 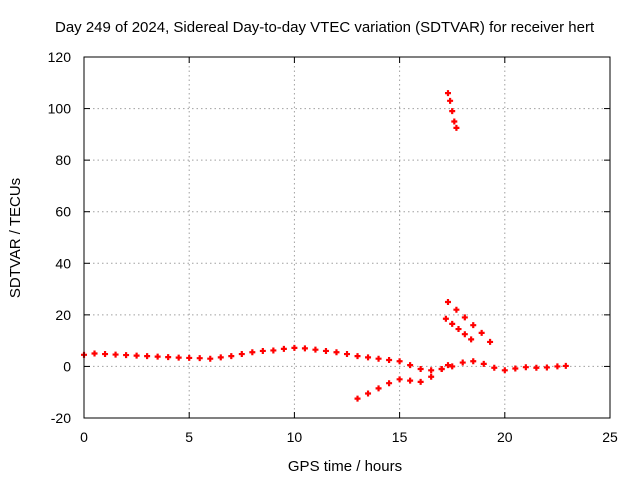 I want to click on x-tick-label: 25, so click(x=610, y=437).